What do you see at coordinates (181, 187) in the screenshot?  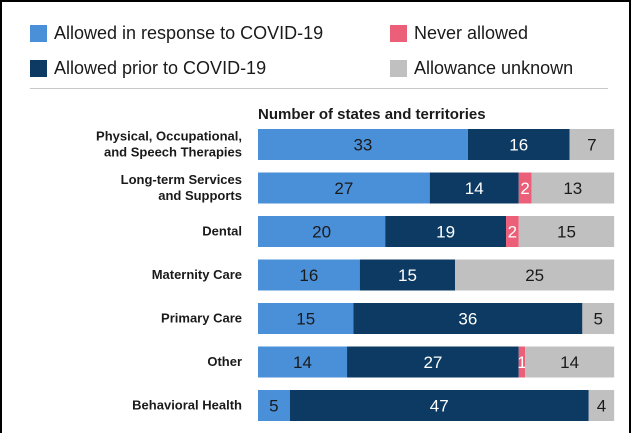 I see `category-label: Long-term Services and Supports` at bounding box center [181, 187].